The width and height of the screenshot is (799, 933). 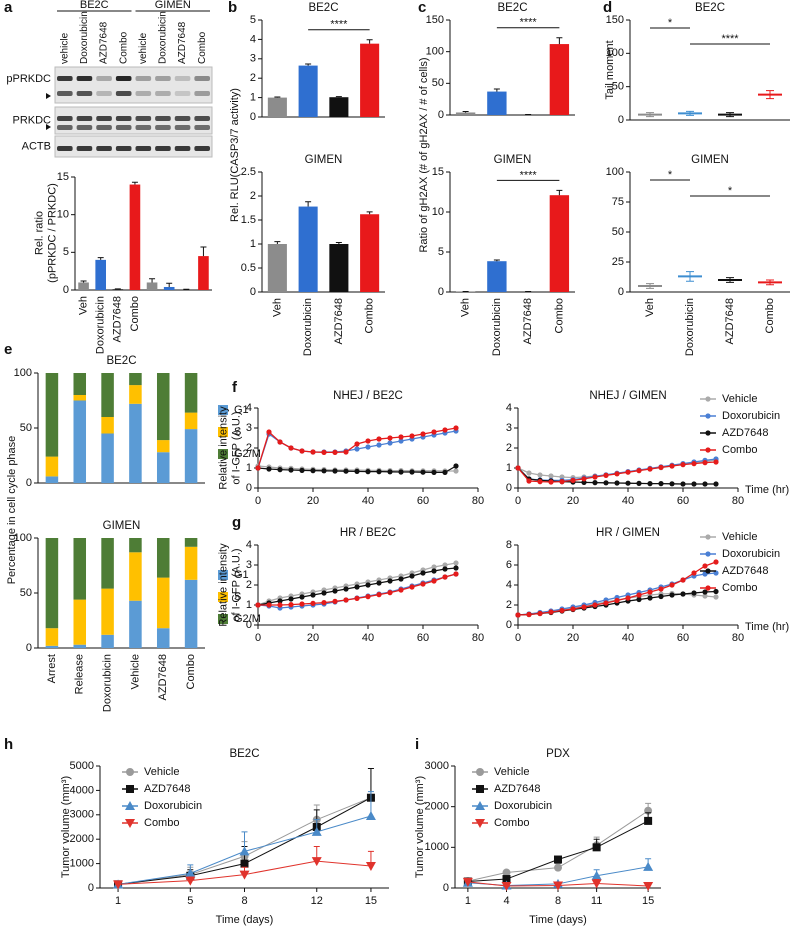 What do you see at coordinates (236, 522) in the screenshot?
I see `panel-letter: g` at bounding box center [236, 522].